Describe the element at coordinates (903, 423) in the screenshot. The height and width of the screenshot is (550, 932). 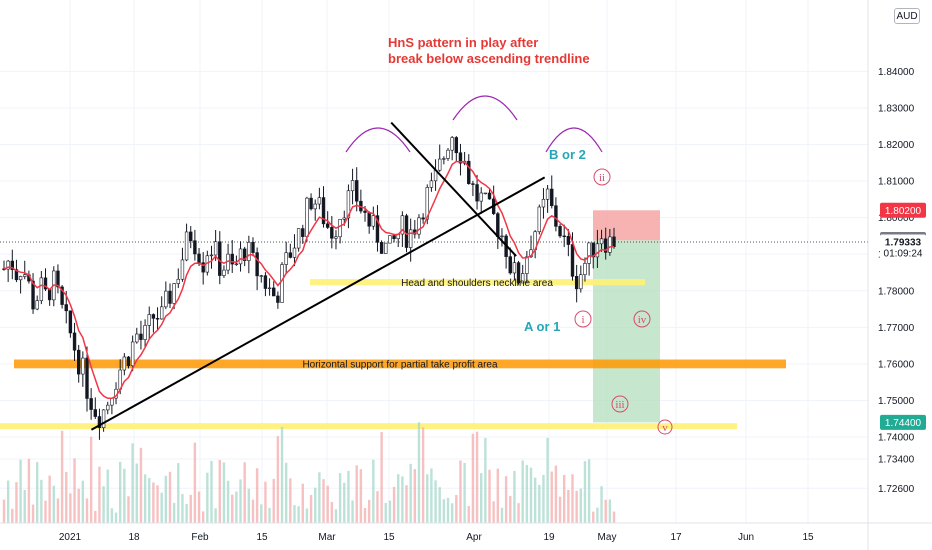
I see `price-label-text: 1.74400` at that location.